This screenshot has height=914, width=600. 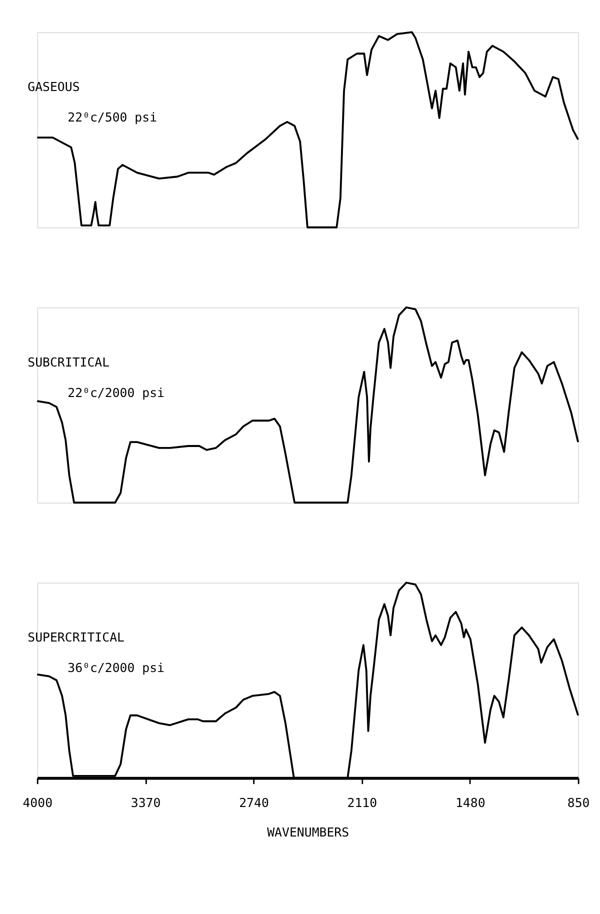 I want to click on x-axis-title: WAVENUMBERS, so click(x=308, y=832).